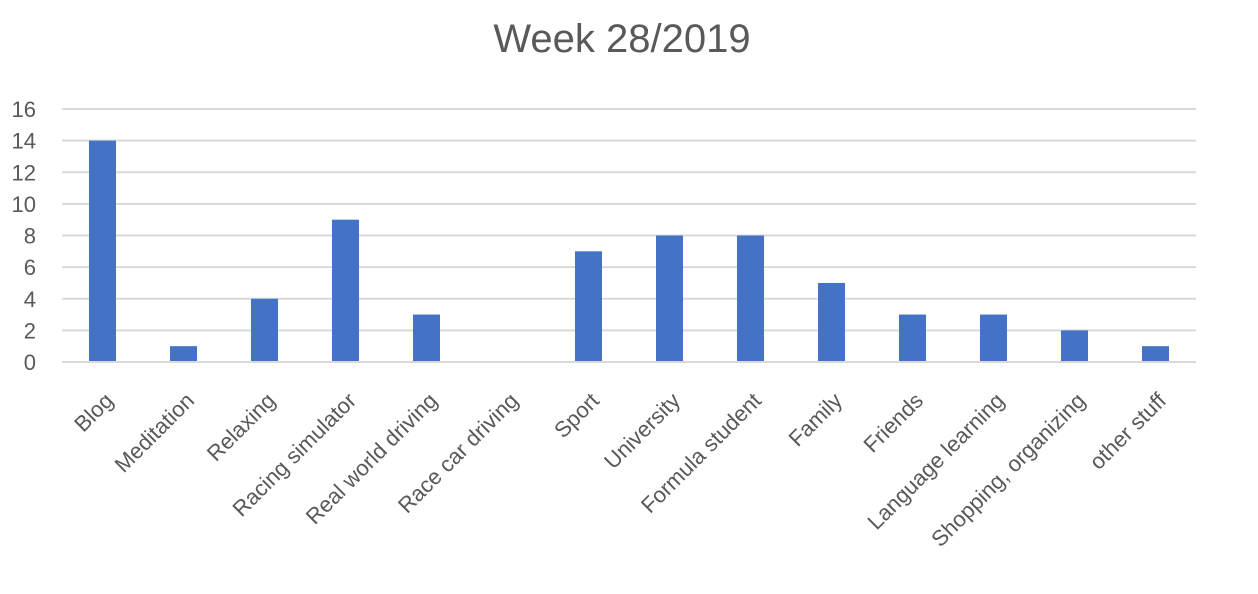  What do you see at coordinates (24, 109) in the screenshot?
I see `y-tick-label: 16` at bounding box center [24, 109].